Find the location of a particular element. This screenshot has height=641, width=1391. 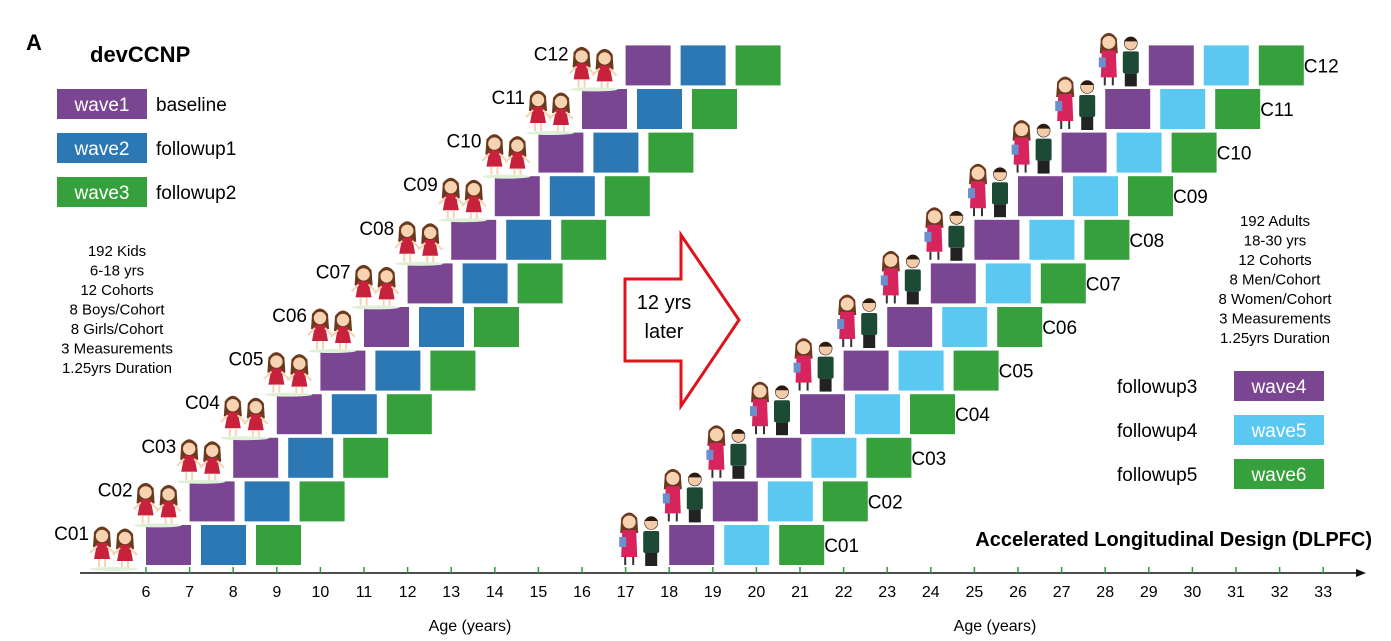

info-line: 8 Women/Cohort is located at coordinates (1275, 299).